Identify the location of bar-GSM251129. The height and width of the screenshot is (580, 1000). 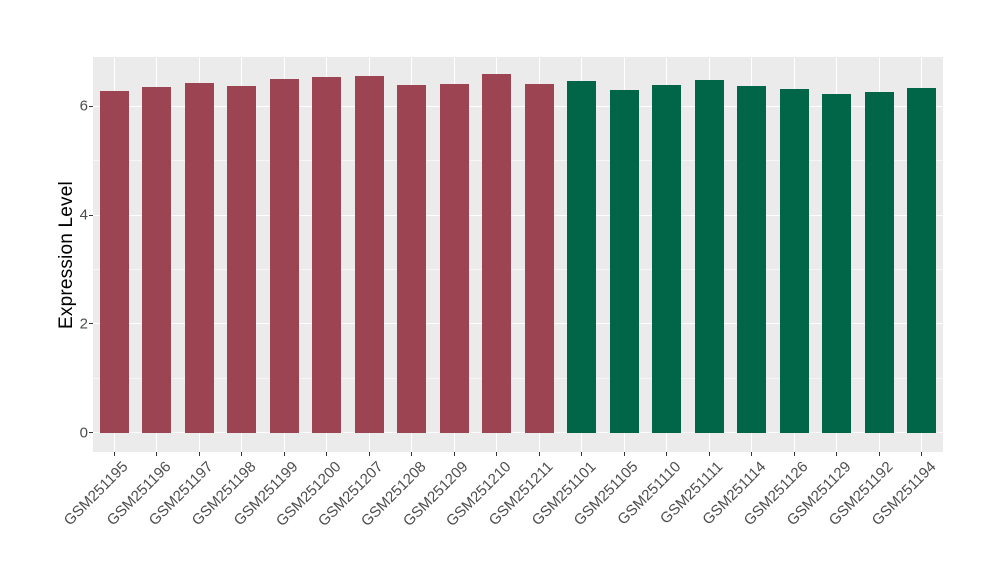
(837, 263).